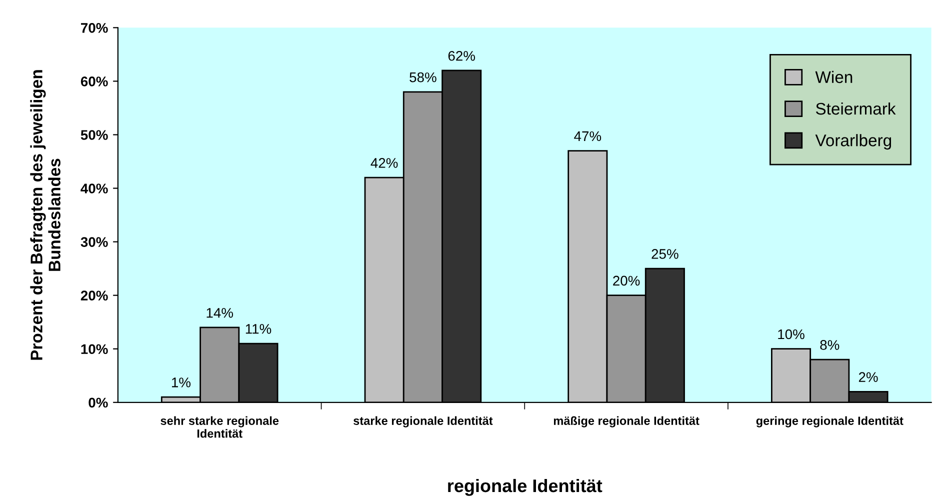 The width and height of the screenshot is (936, 503). I want to click on y-tick-label: 50%, so click(94, 135).